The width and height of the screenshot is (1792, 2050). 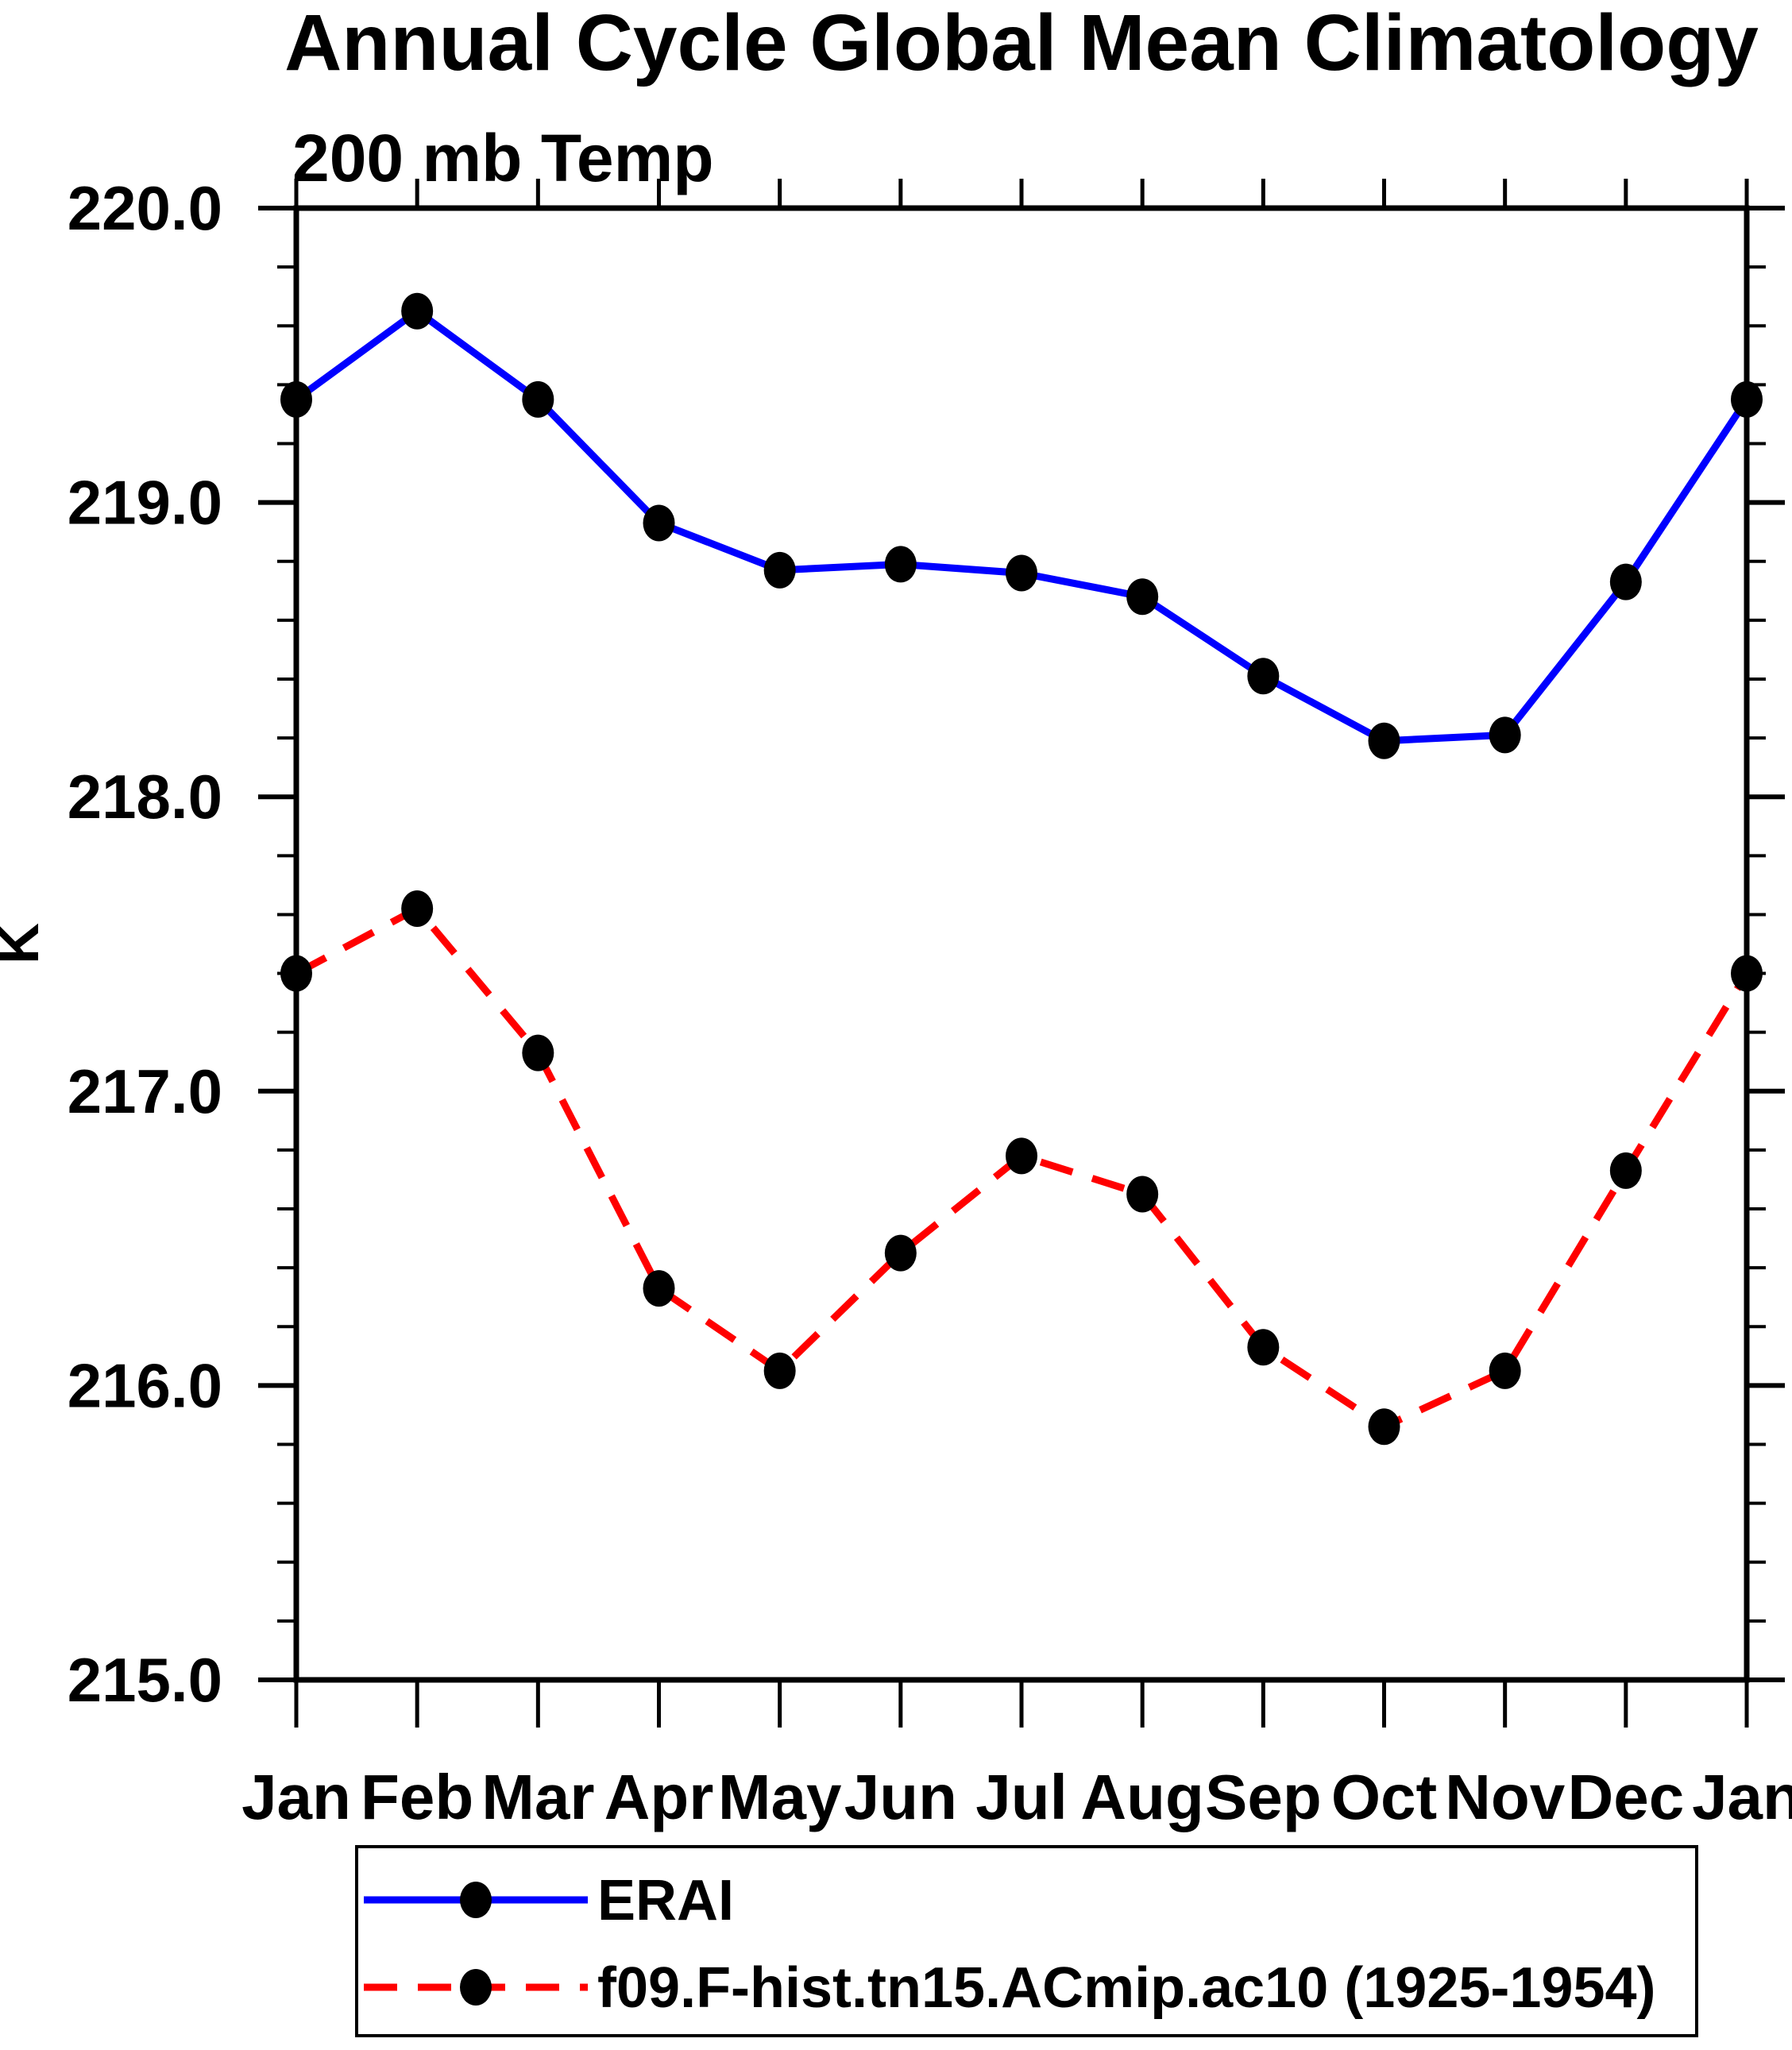 What do you see at coordinates (503, 158) in the screenshot?
I see `chart-subtitle: 200 mb Temp` at bounding box center [503, 158].